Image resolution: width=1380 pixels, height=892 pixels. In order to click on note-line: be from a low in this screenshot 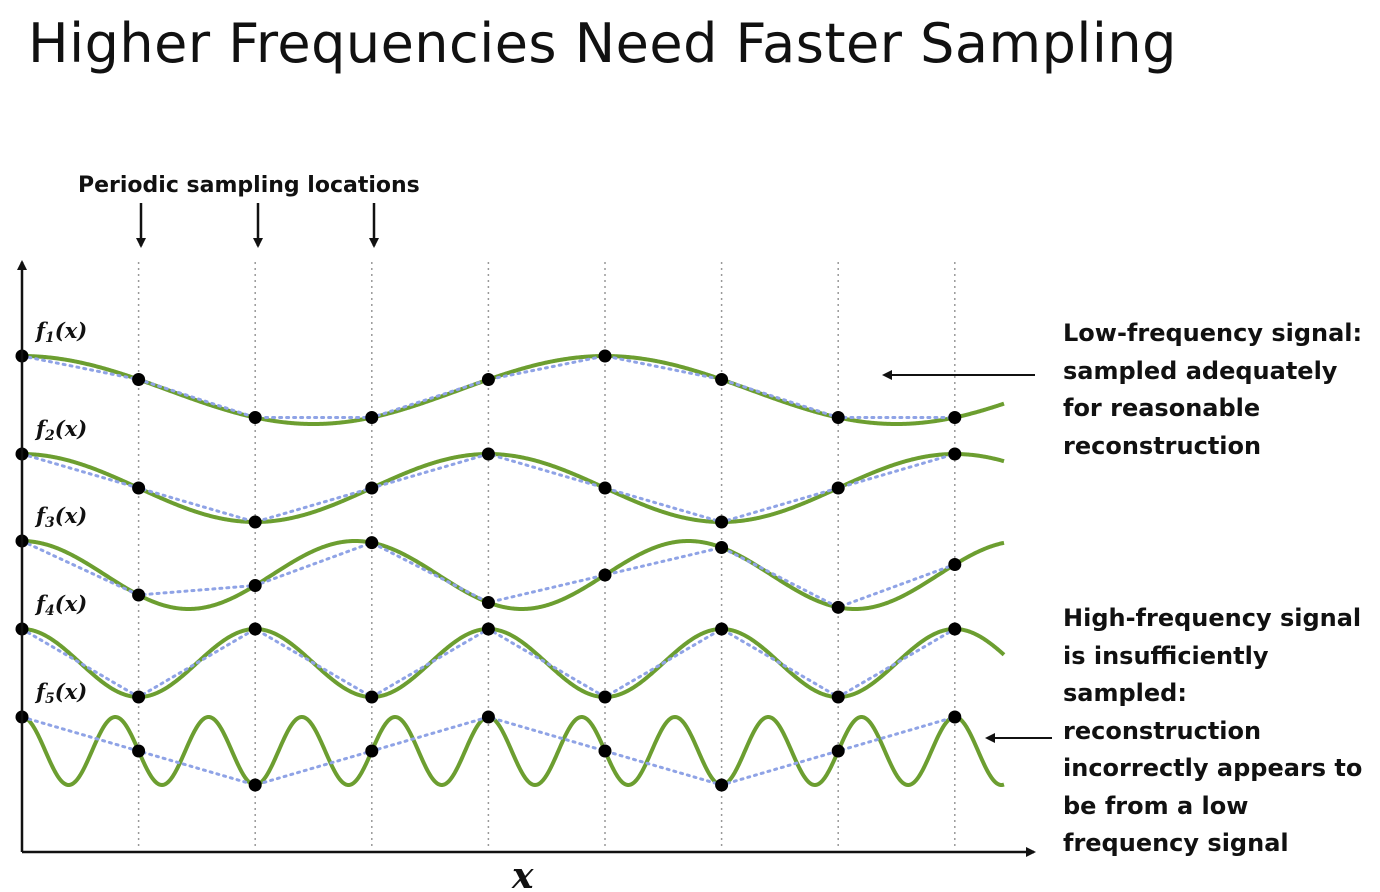, I will do `click(1156, 805)`.